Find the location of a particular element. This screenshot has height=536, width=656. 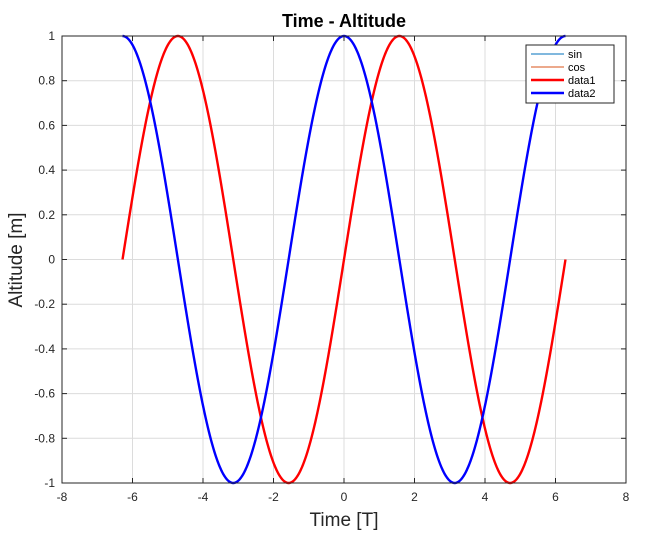

legend-label-cos: cos is located at coordinates (577, 68).